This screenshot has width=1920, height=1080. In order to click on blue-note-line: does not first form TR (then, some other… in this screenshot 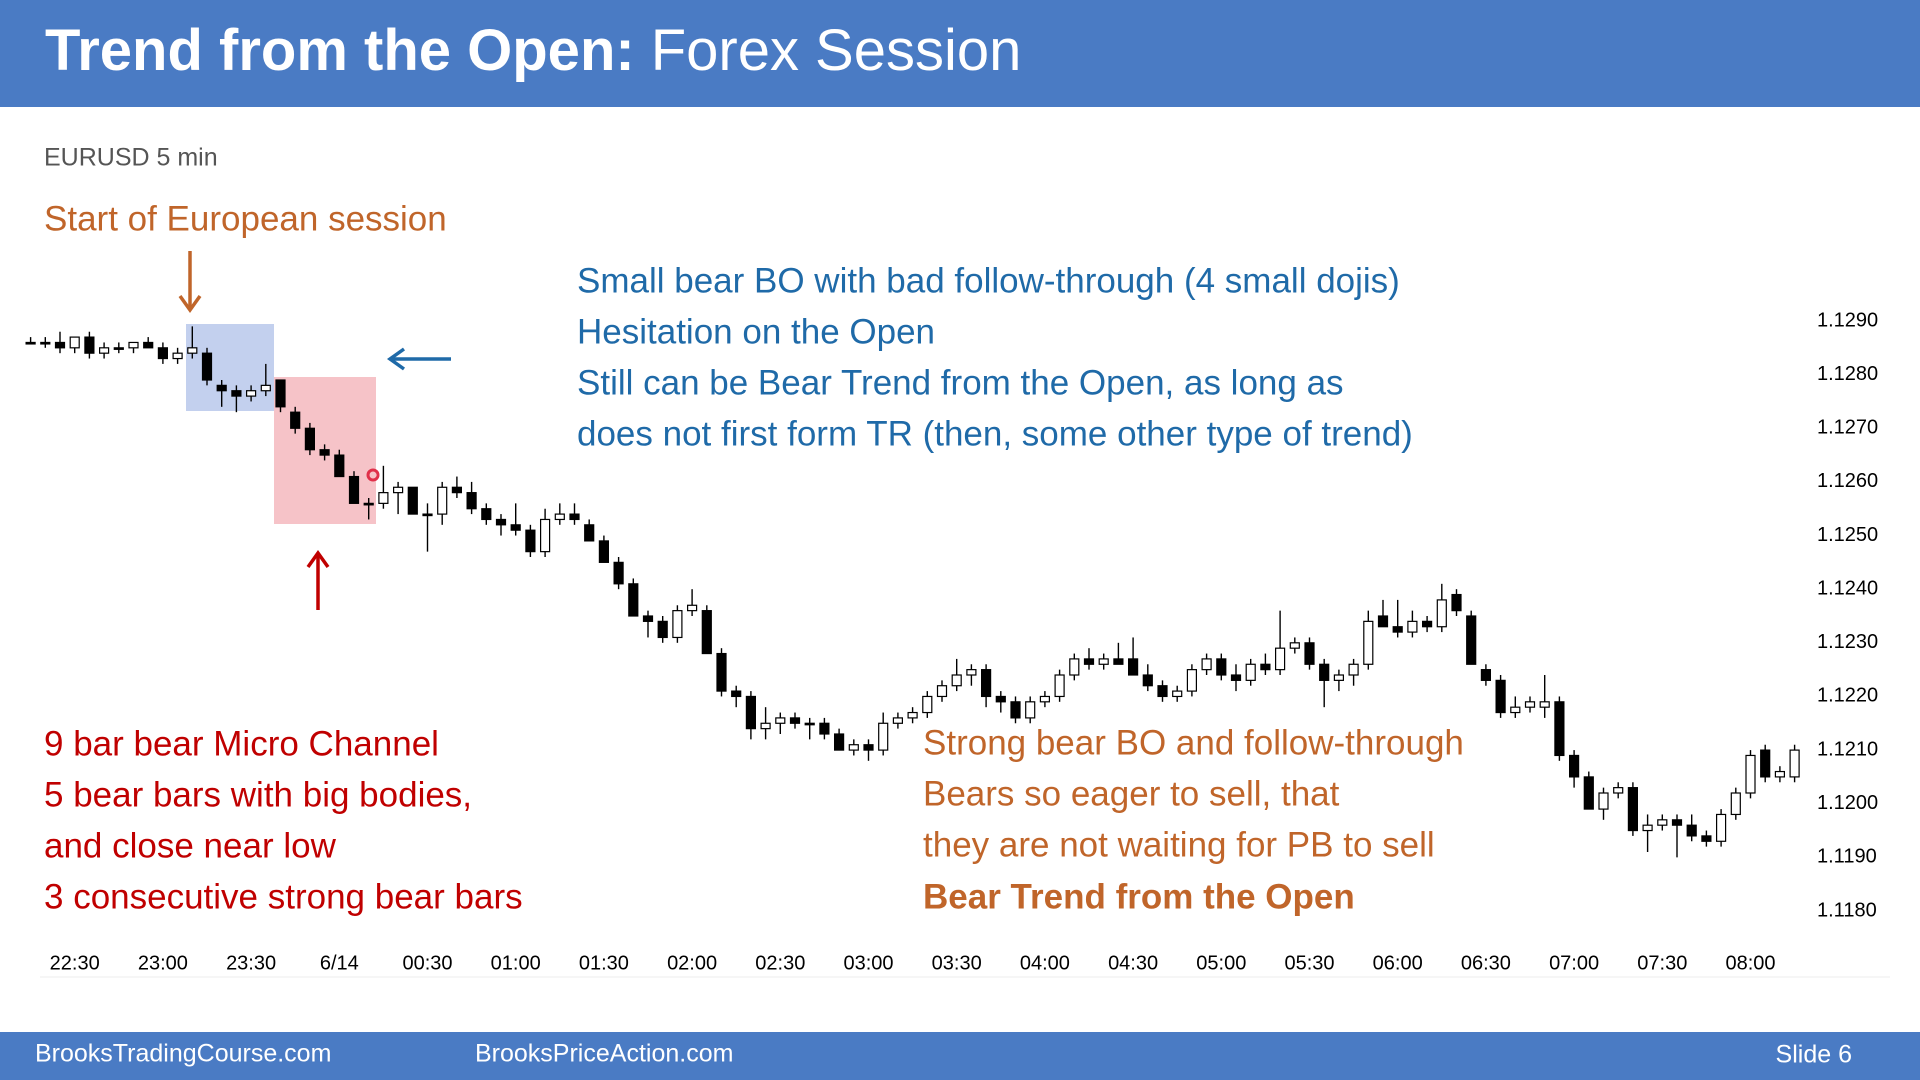, I will do `click(995, 433)`.